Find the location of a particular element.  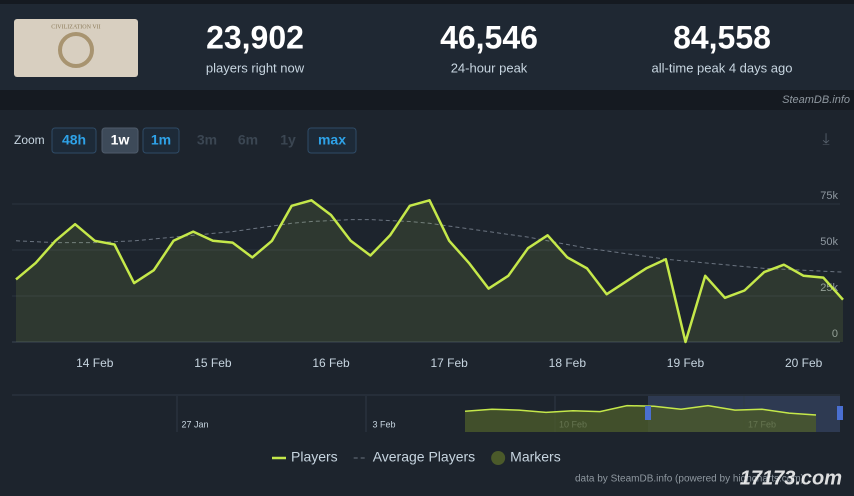

stat-value: 46,546 is located at coordinates (489, 37).